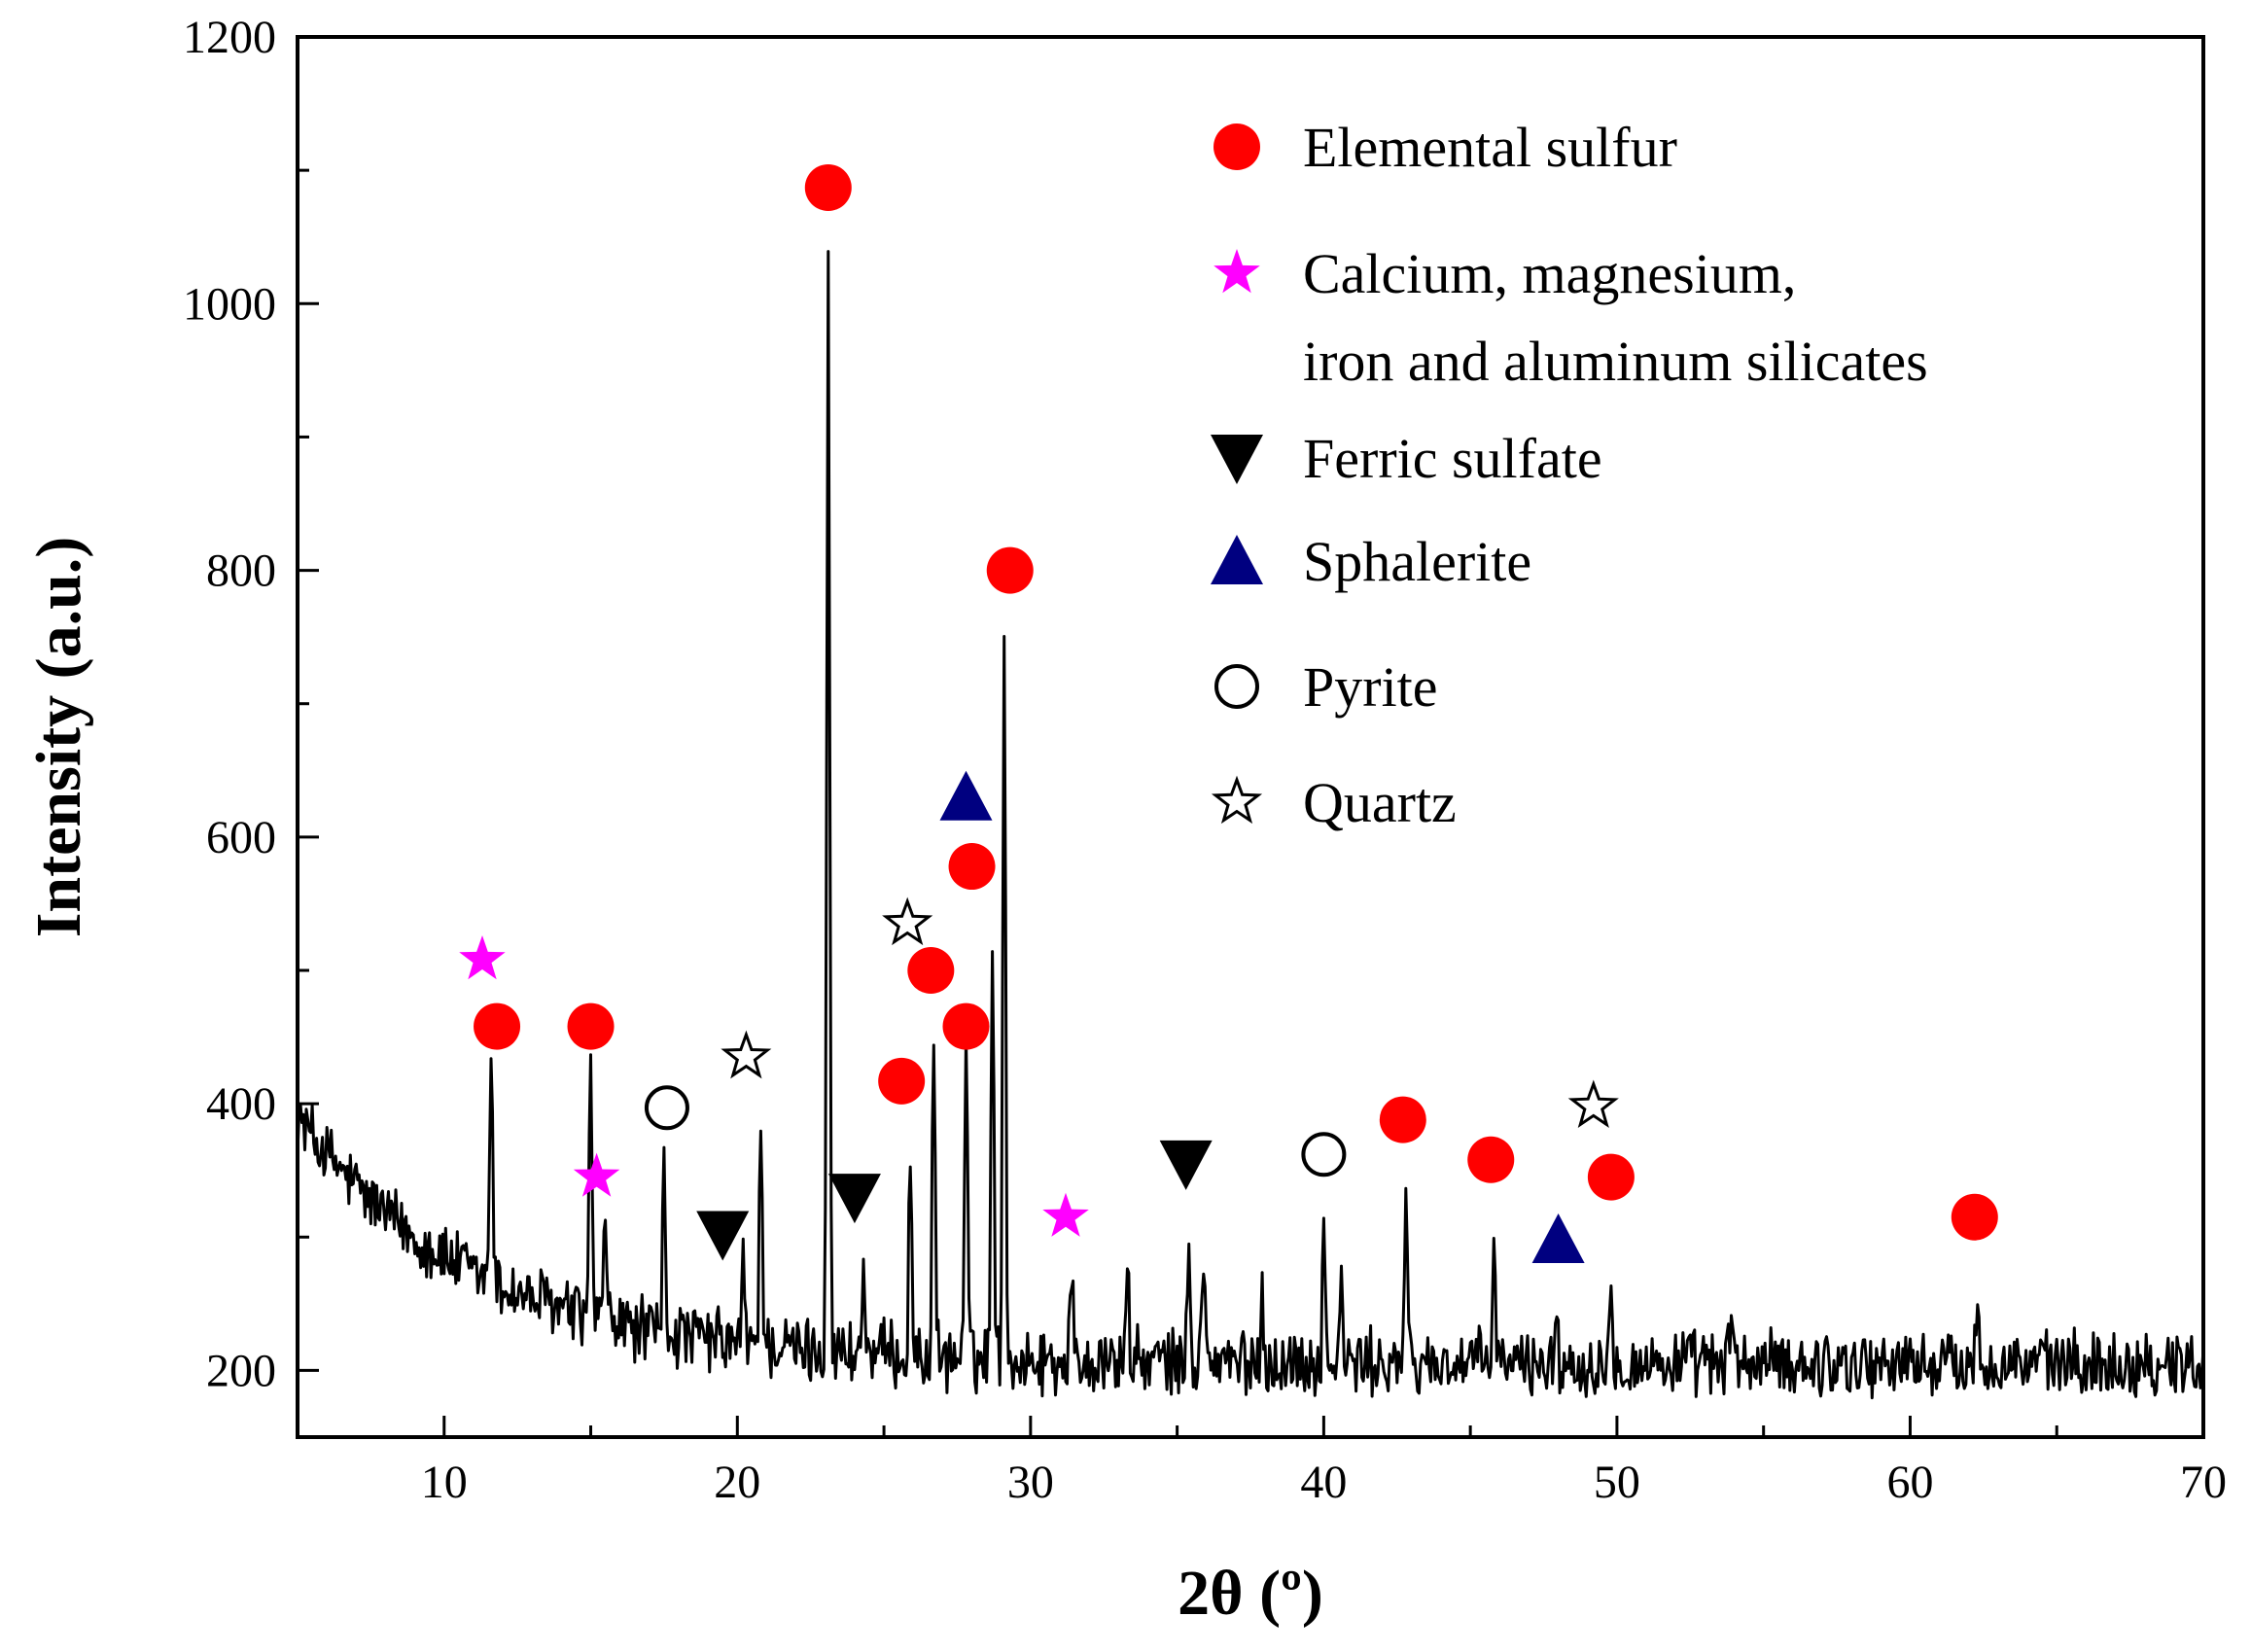 The image size is (2251, 1652). I want to click on x-tick-label: 30, so click(1030, 1482).